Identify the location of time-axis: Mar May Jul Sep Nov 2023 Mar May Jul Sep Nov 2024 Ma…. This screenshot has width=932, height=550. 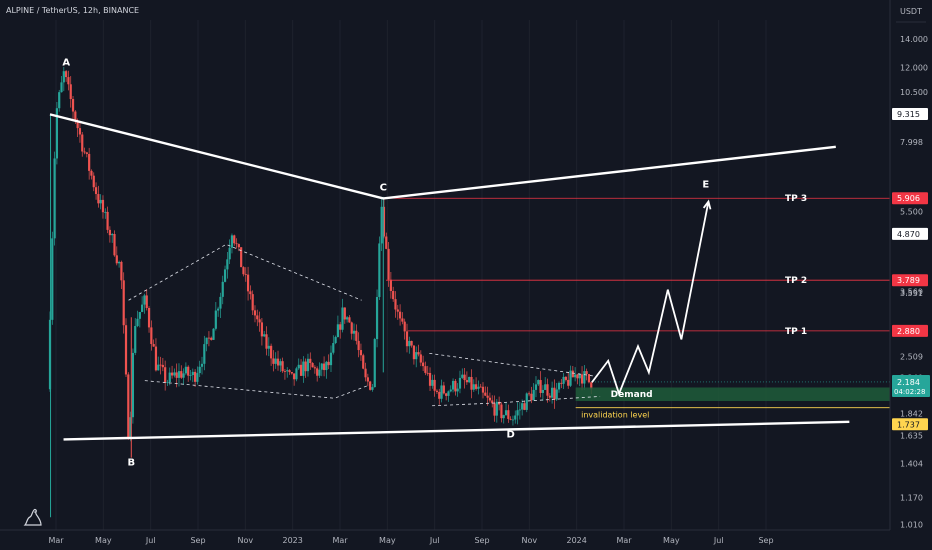
(466, 537).